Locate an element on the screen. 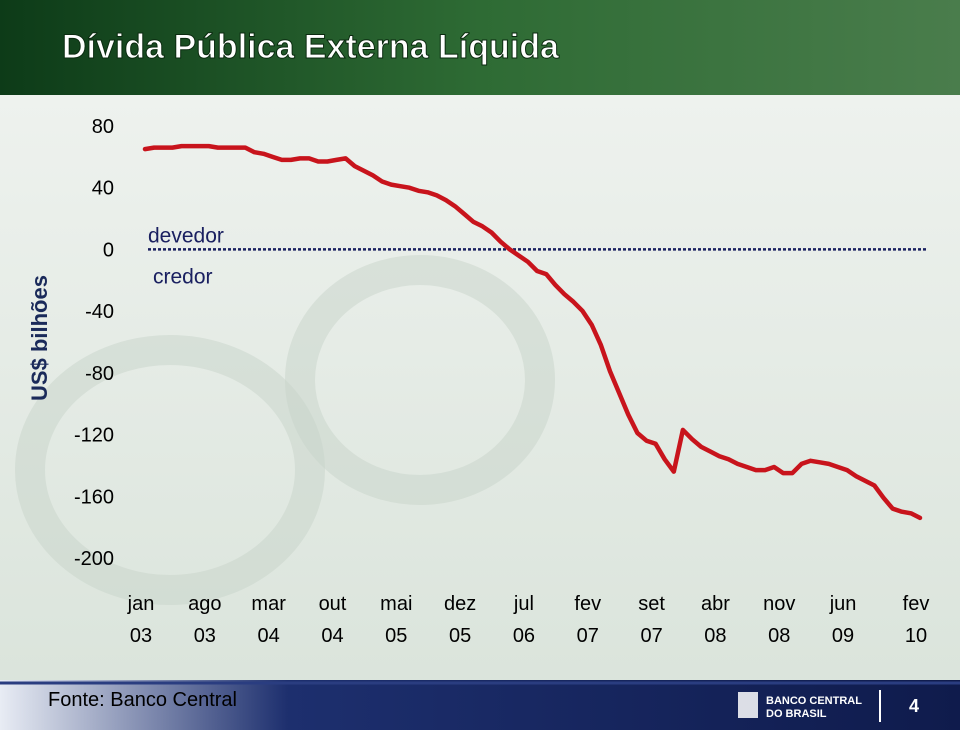  page-number: 4 is located at coordinates (914, 706).